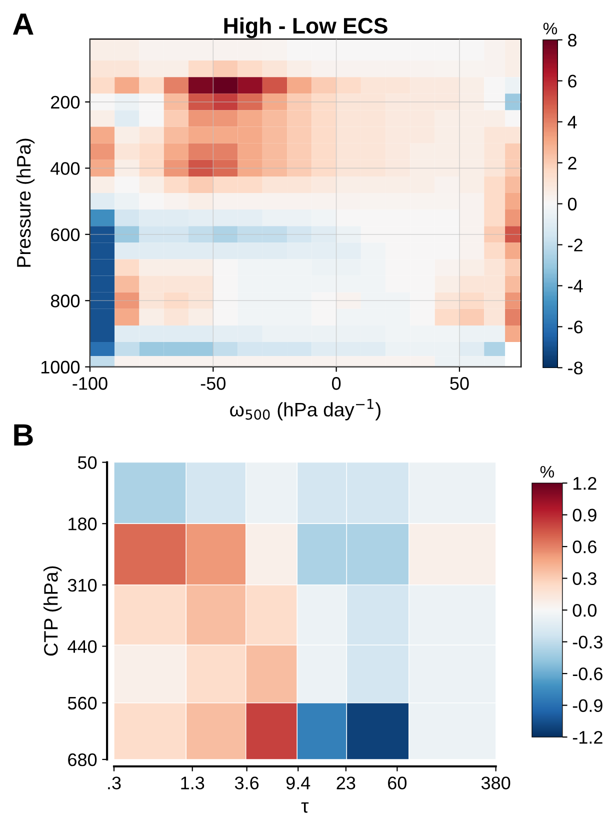  Describe the element at coordinates (397, 783) in the screenshot. I see `x-tick-label: 60` at that location.